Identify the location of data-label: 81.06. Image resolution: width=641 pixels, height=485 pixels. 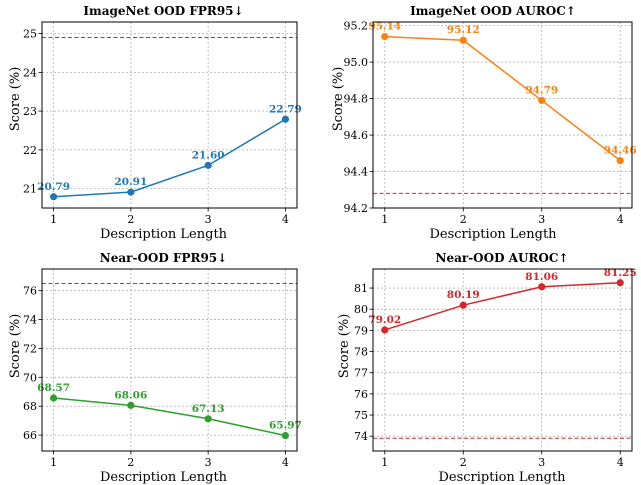
(541, 277).